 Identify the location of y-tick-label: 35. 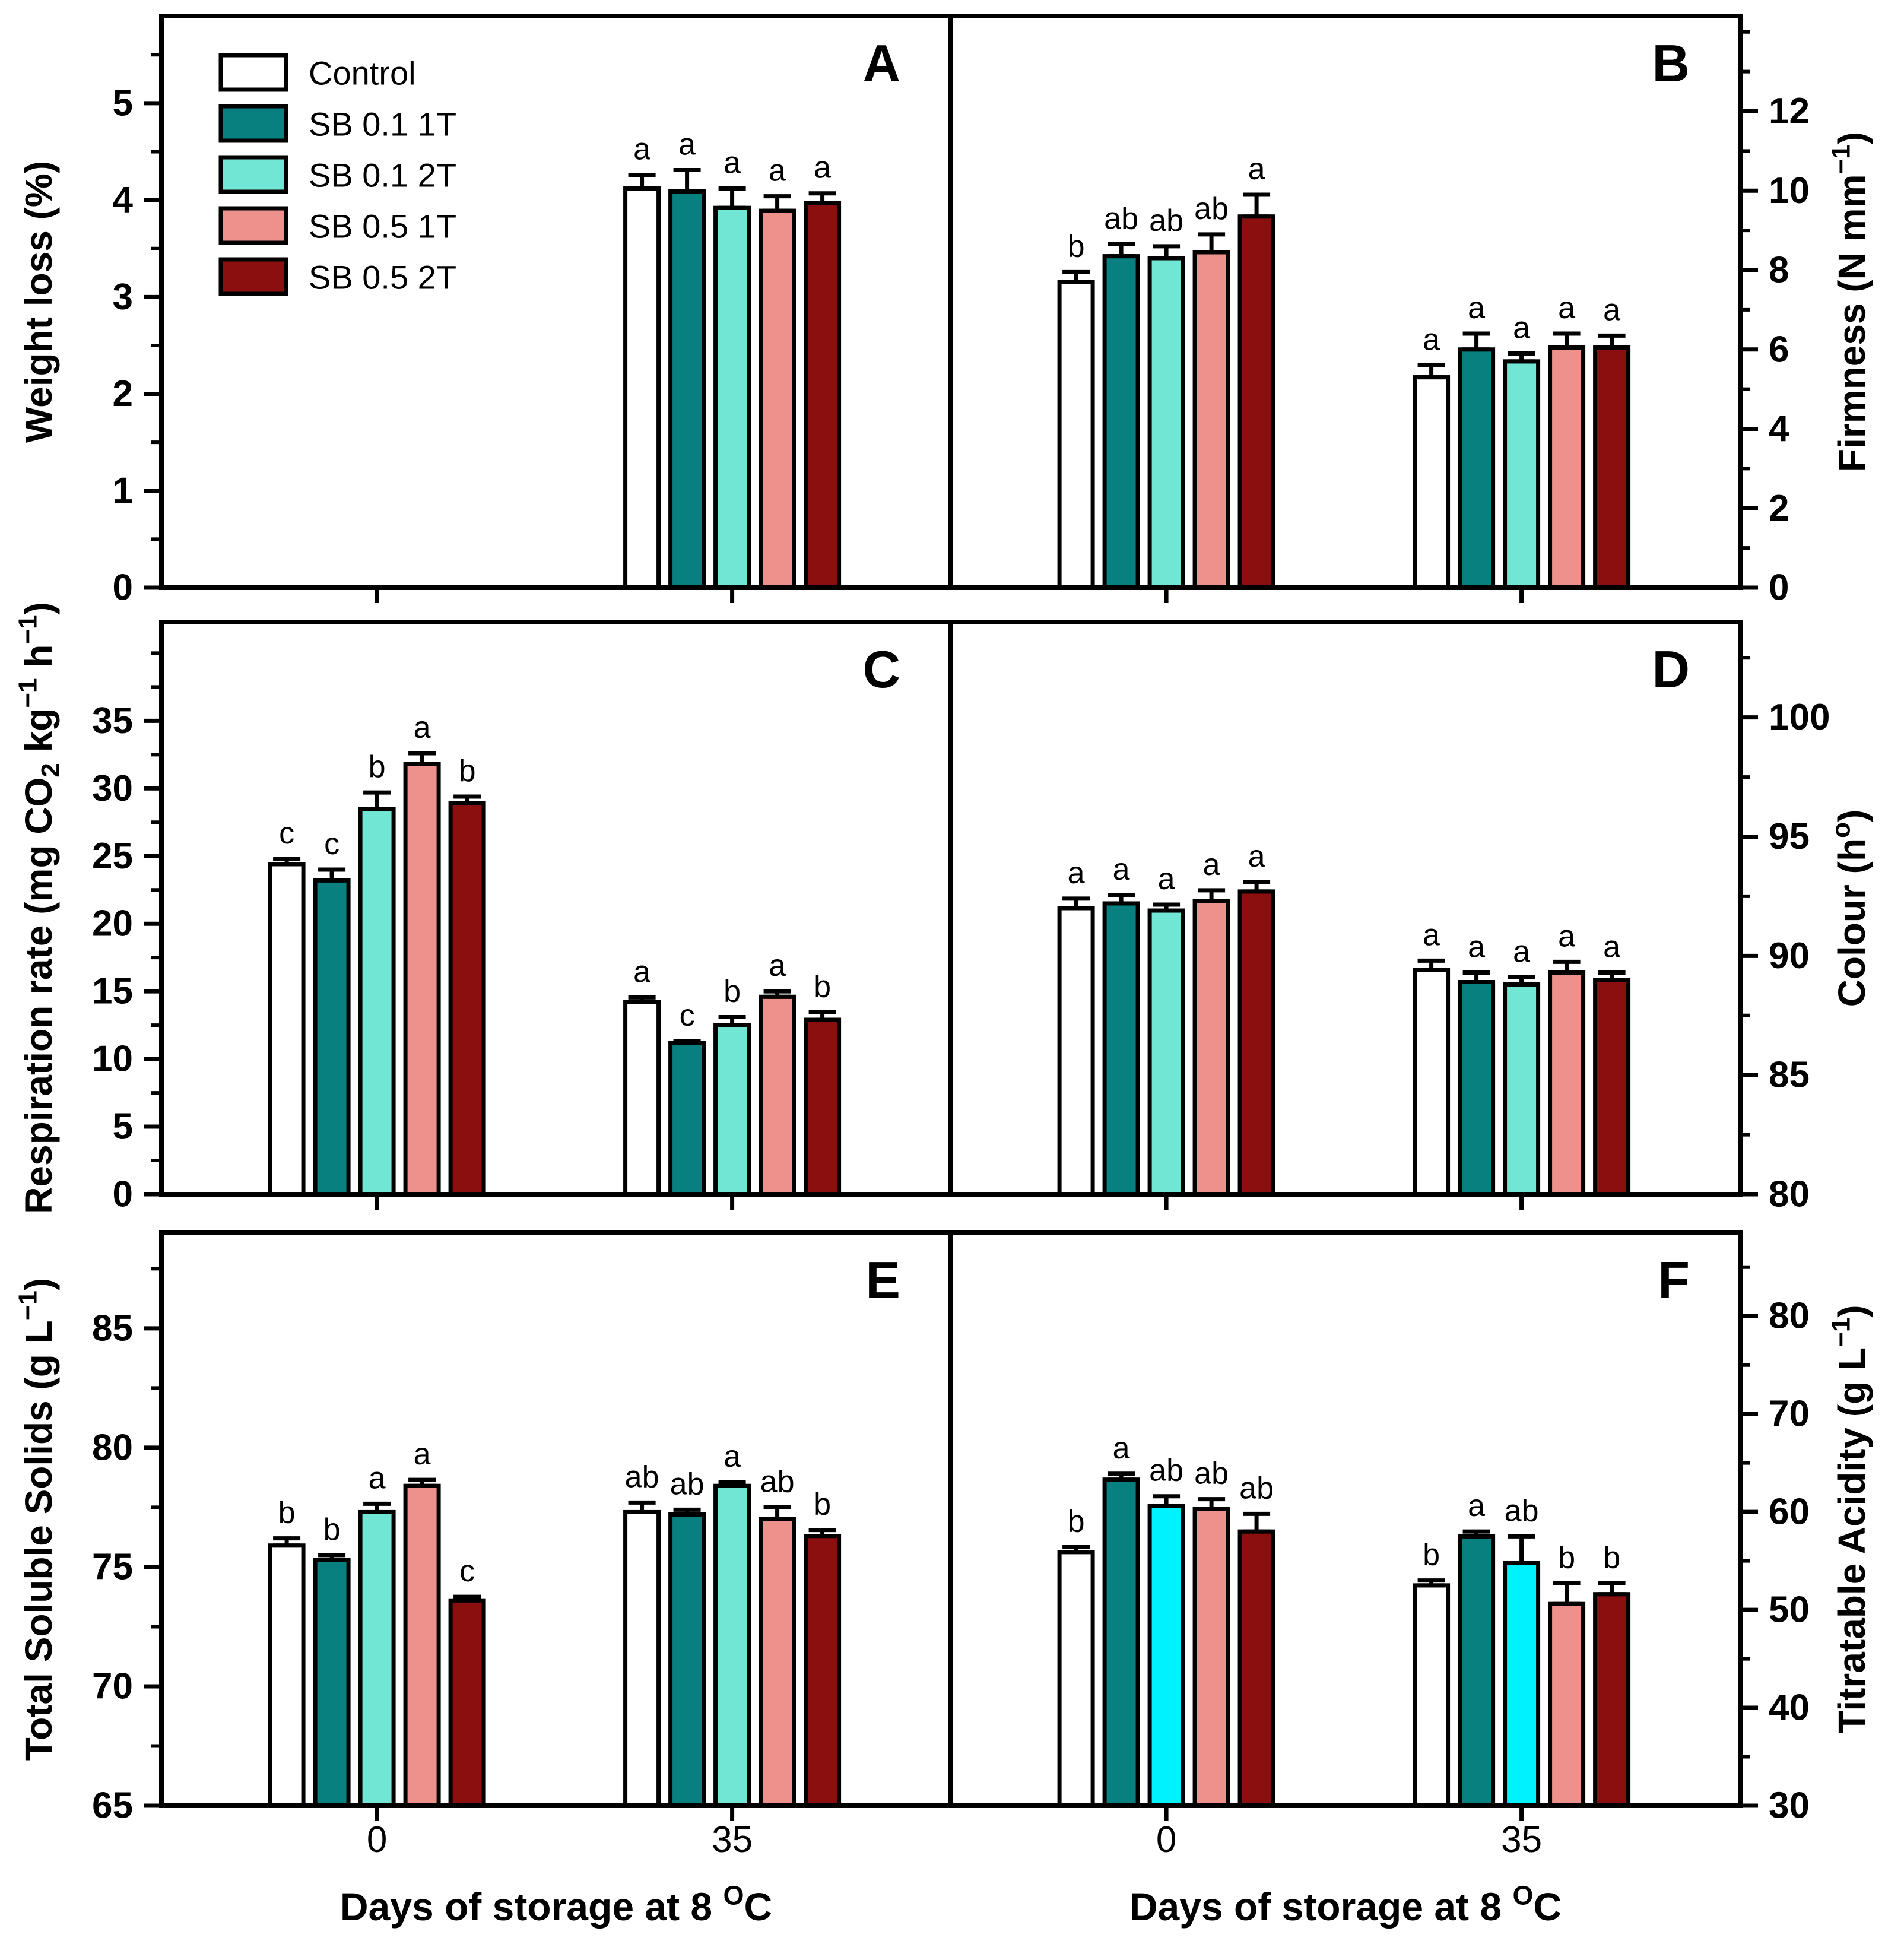
(112, 720).